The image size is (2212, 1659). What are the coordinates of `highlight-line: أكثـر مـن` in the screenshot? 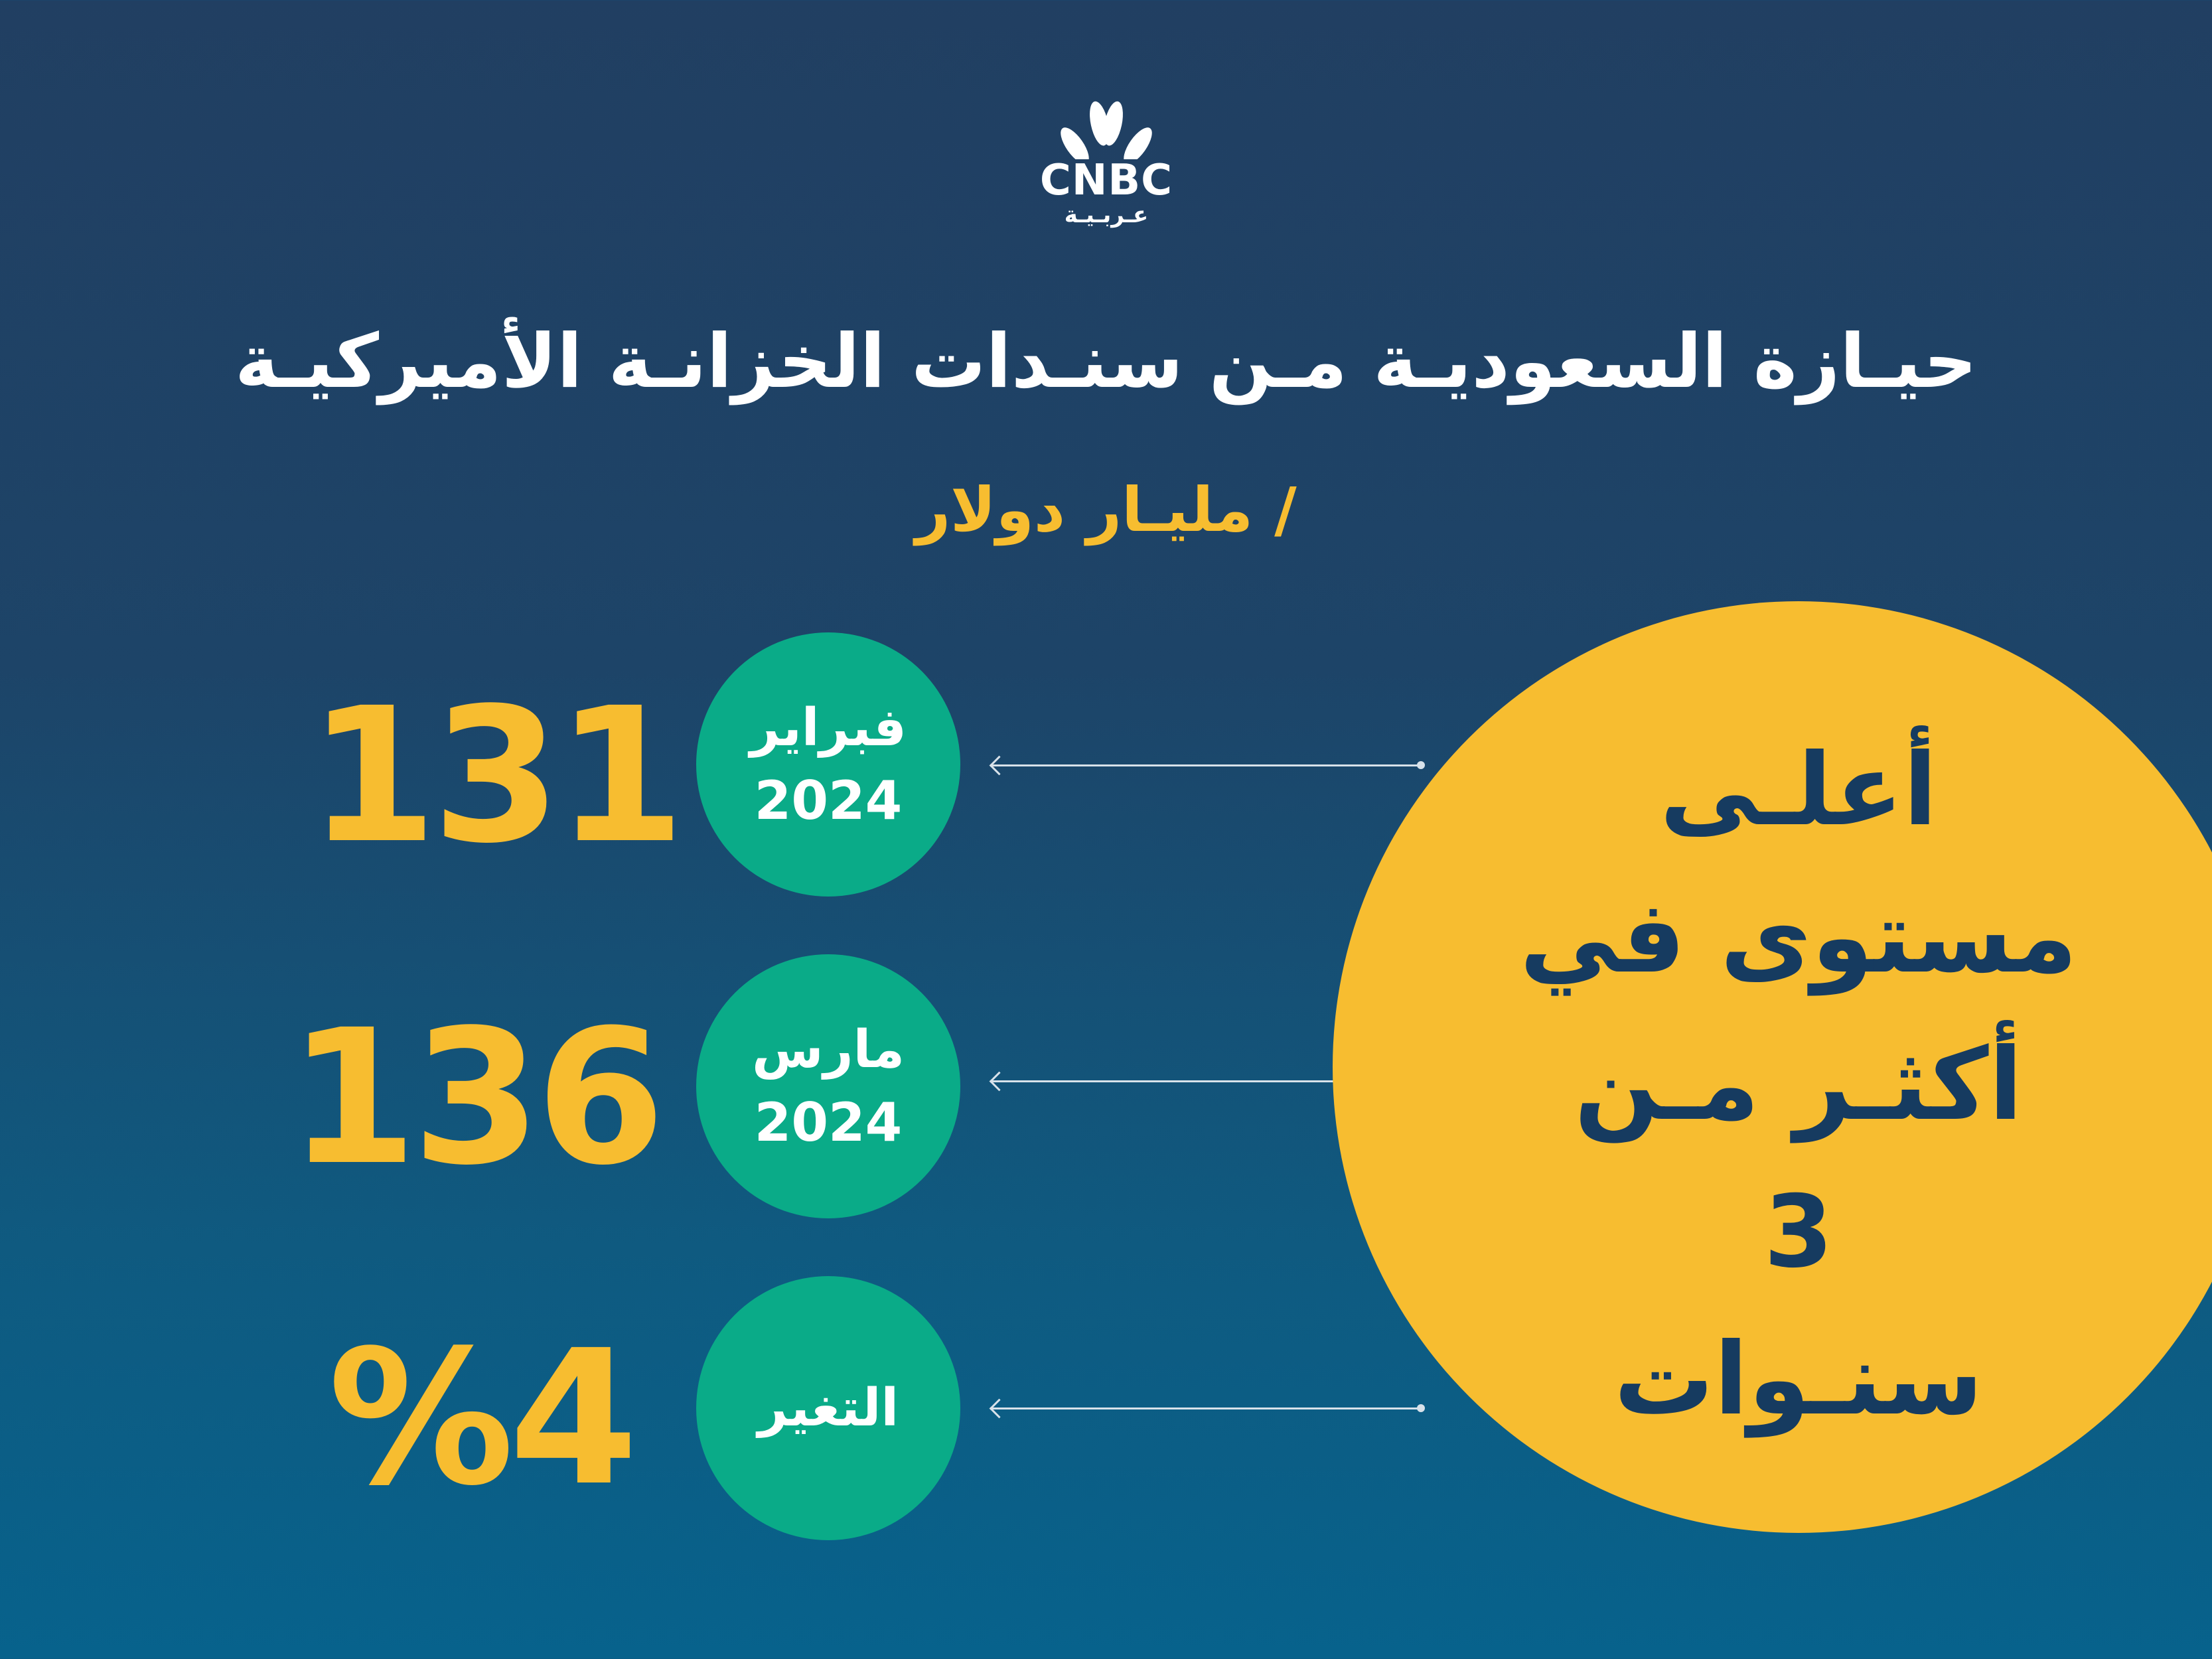 It's located at (1799, 1085).